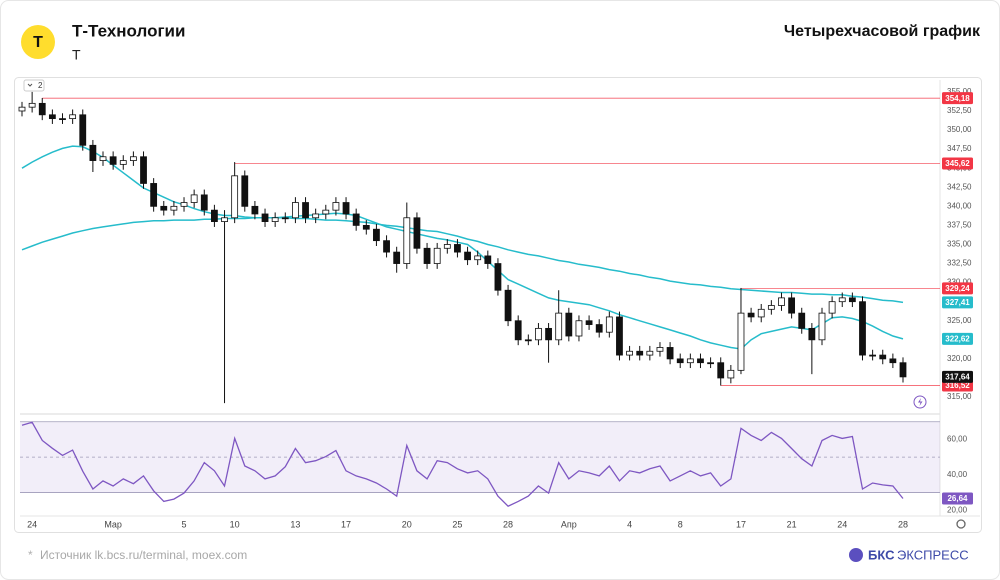 The image size is (1000, 580). What do you see at coordinates (957, 385) in the screenshot?
I see `level-label: 316,52` at bounding box center [957, 385].